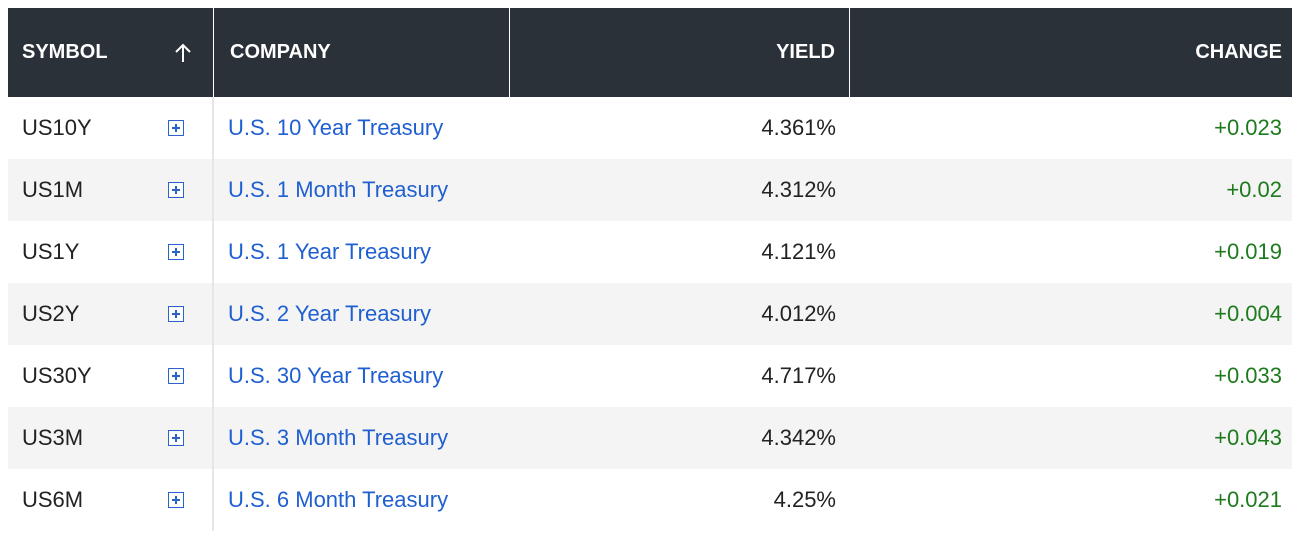  What do you see at coordinates (1248, 499) in the screenshot?
I see `change-cell: +0.021` at bounding box center [1248, 499].